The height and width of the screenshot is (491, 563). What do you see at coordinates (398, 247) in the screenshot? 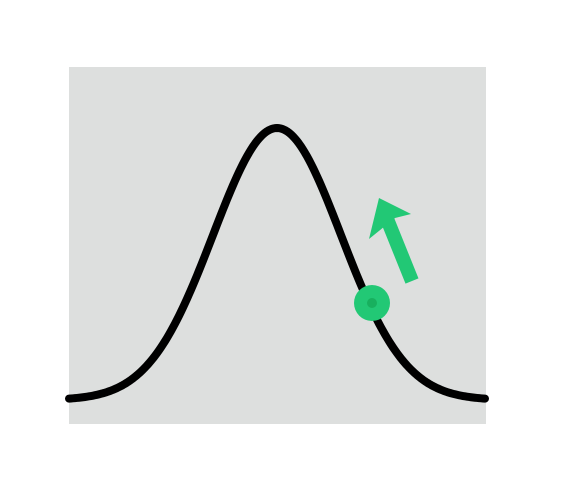
I see `arrow-shaft` at bounding box center [398, 247].